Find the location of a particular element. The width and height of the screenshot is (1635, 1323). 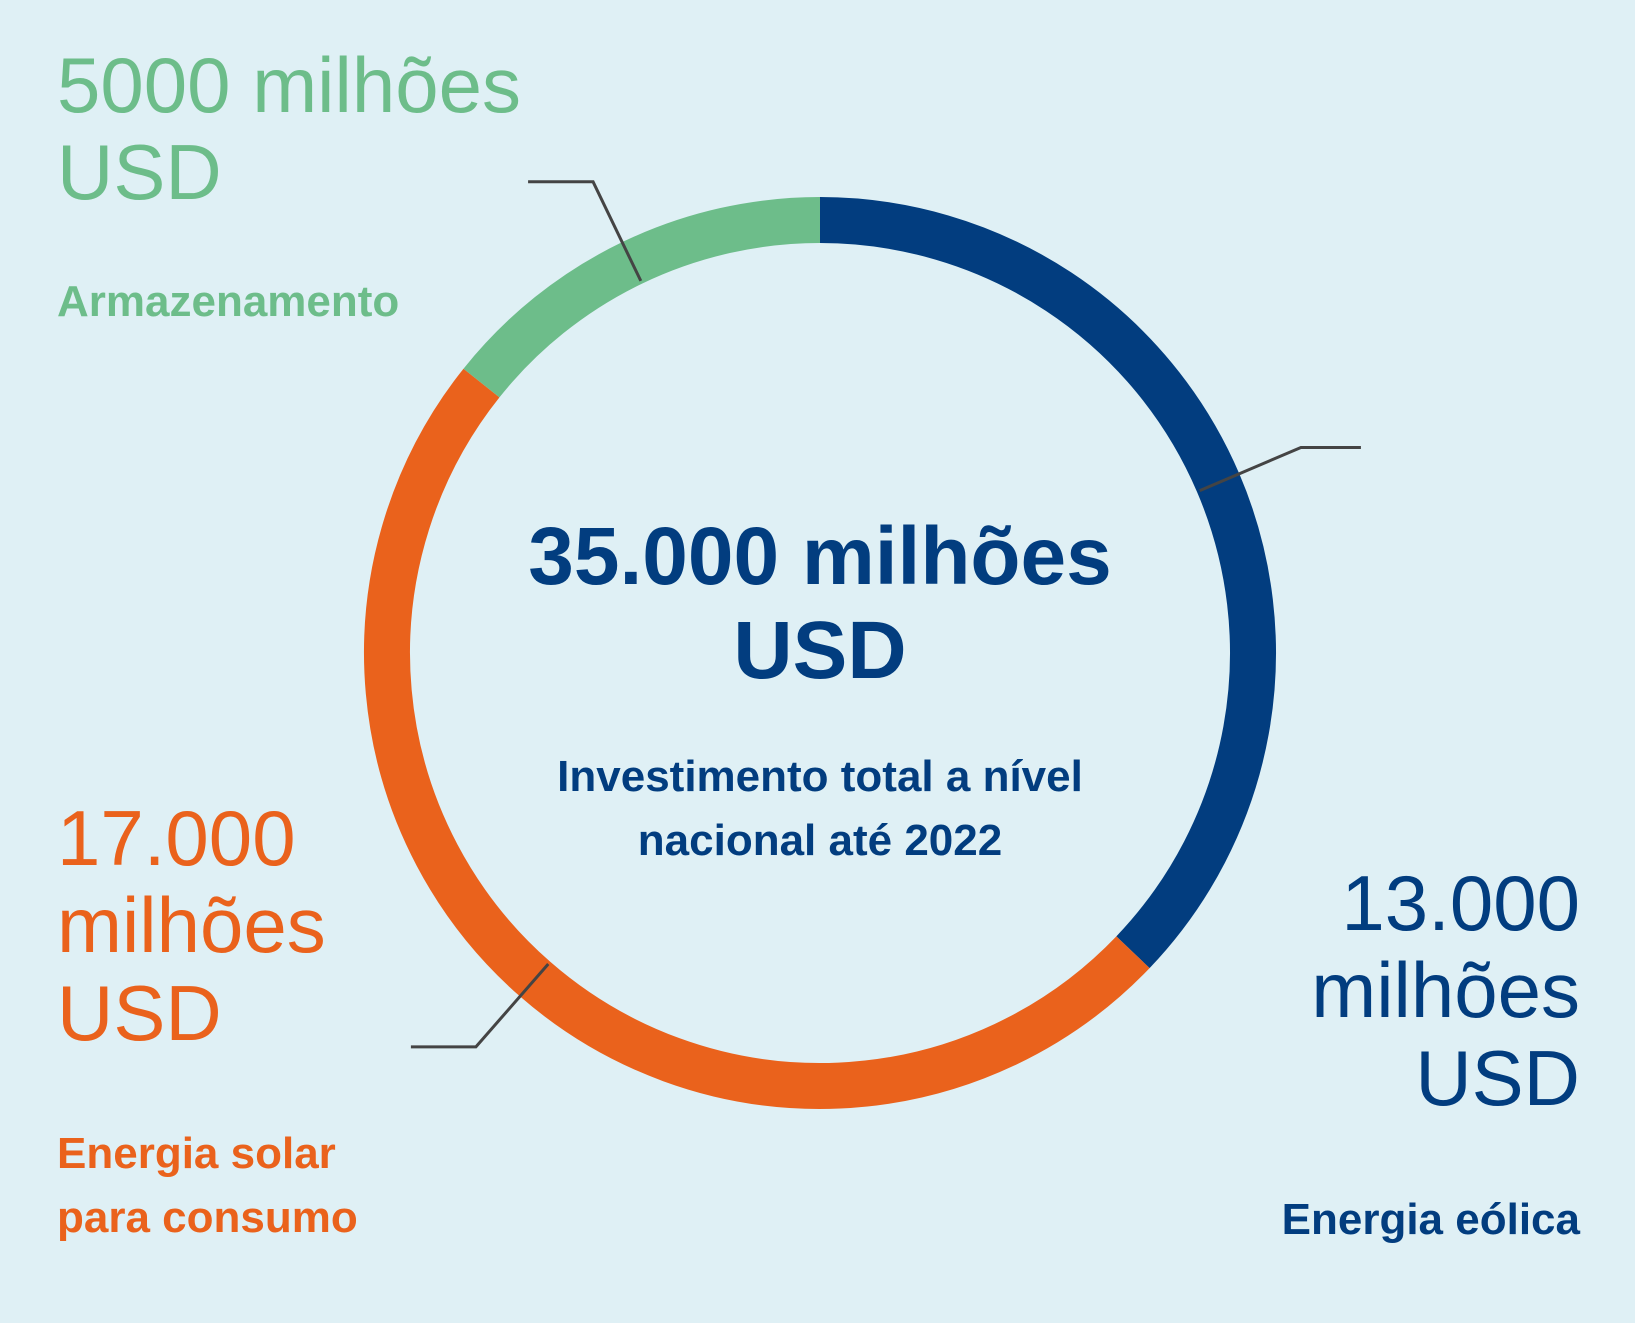

category-label: Armazenamento is located at coordinates (228, 301).